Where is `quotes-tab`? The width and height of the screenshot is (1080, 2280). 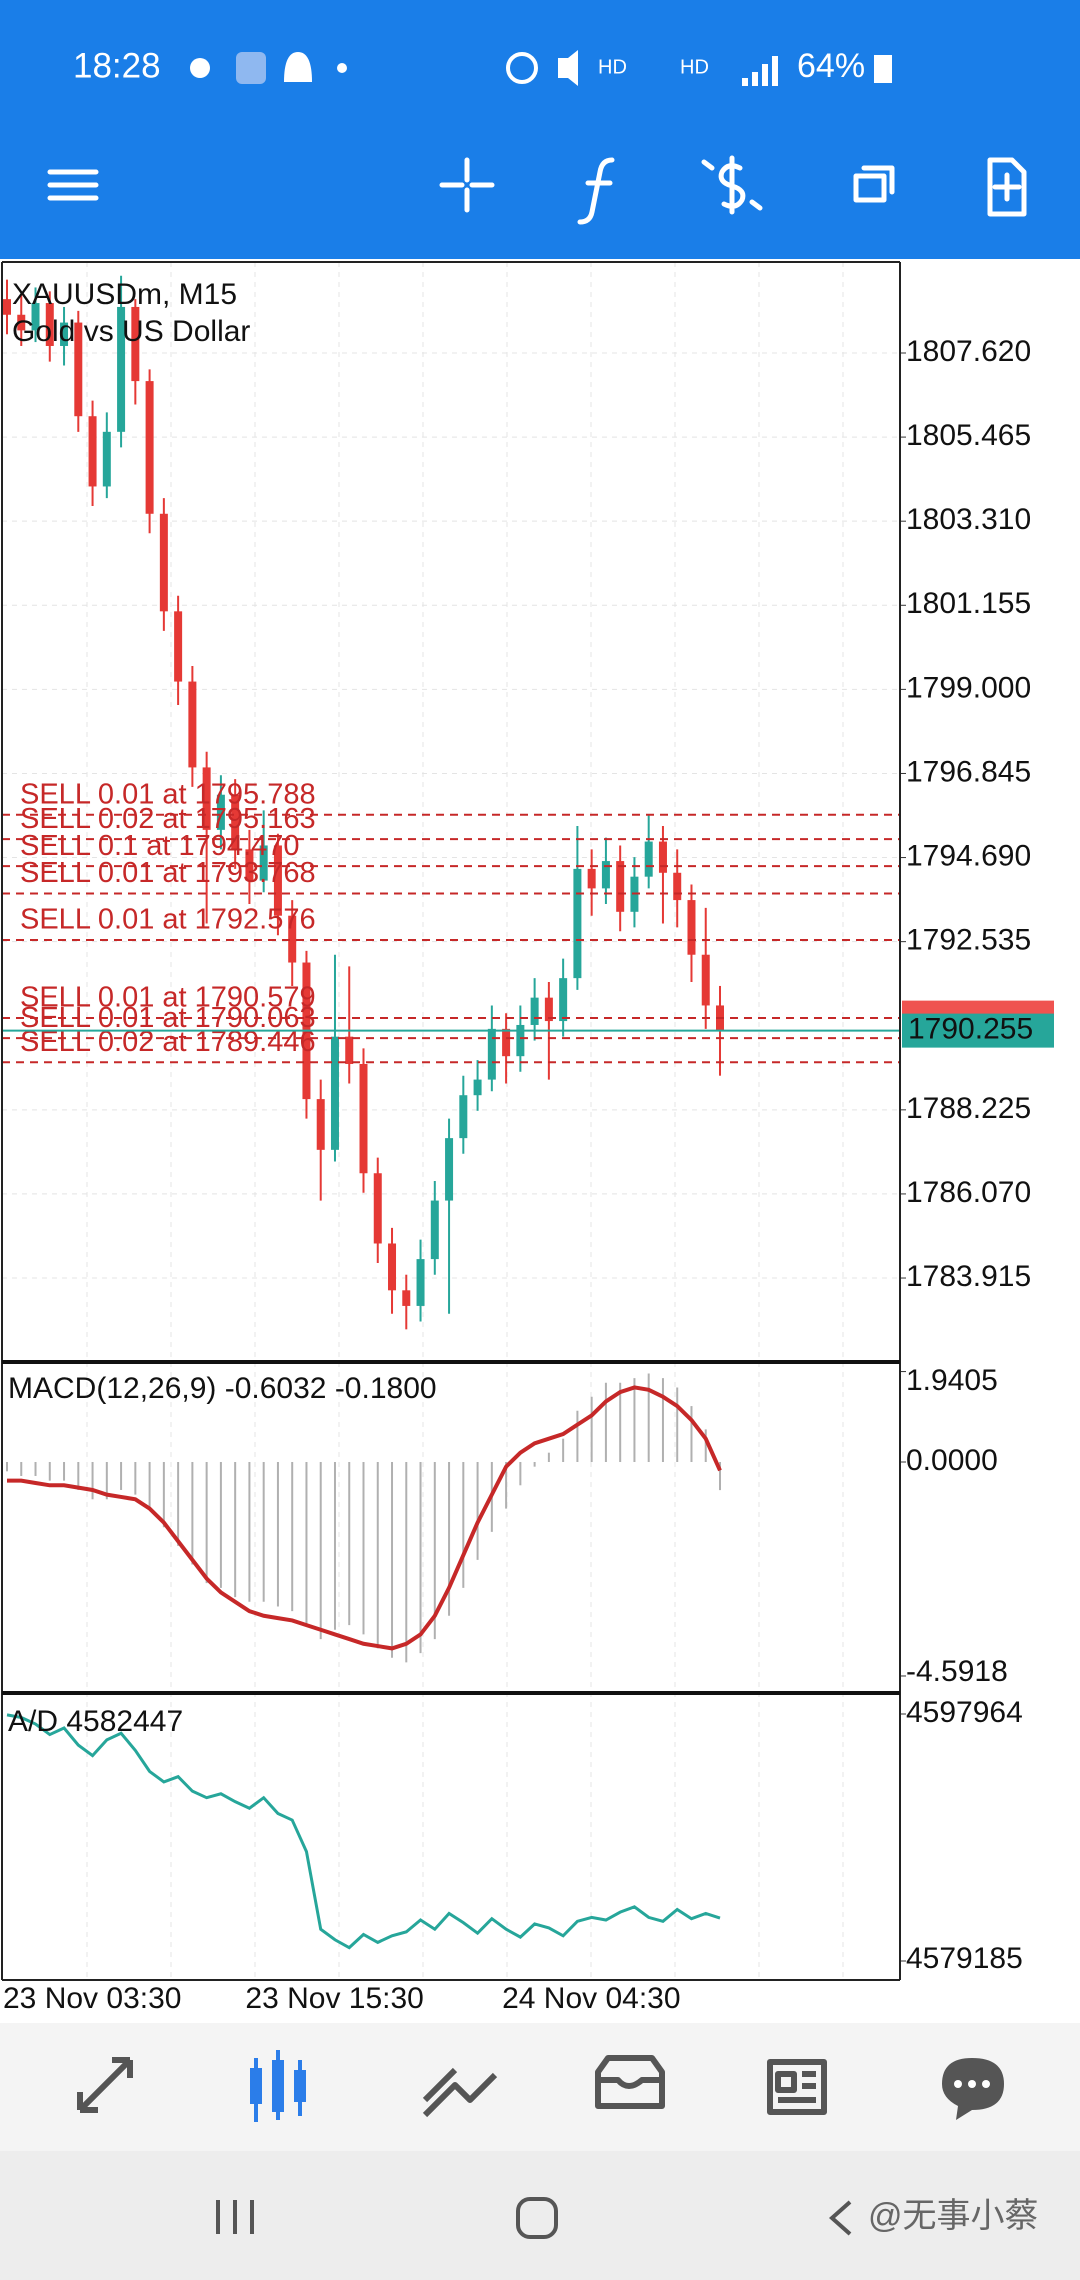
quotes-tab is located at coordinates (105, 2085).